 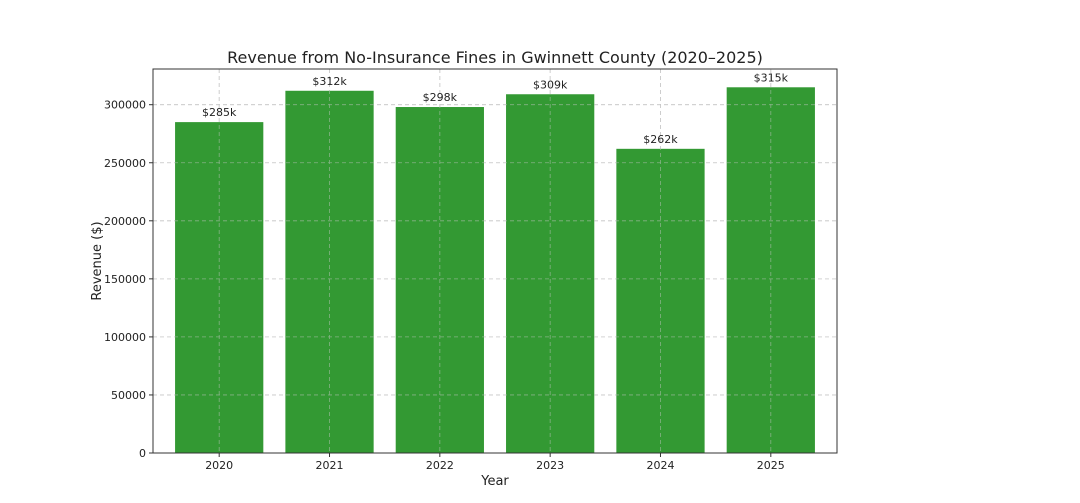 What do you see at coordinates (125, 337) in the screenshot?
I see `y-tick-label: 100000` at bounding box center [125, 337].